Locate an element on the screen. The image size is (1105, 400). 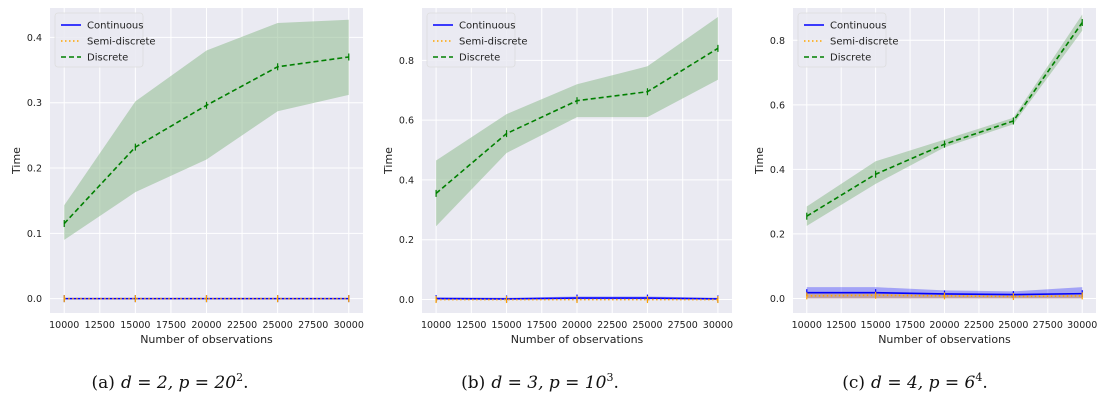
panel-caption: (c) d = 4, p = 64. is located at coordinates (915, 382).